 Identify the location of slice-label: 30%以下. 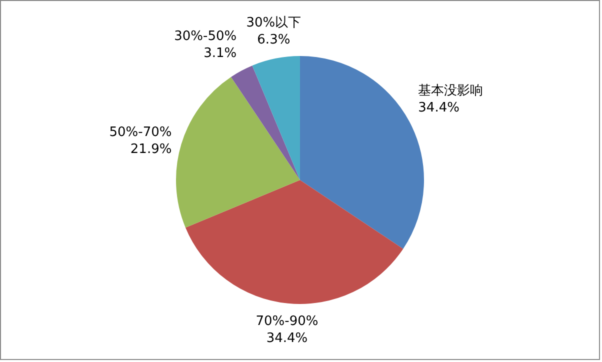
(274, 22).